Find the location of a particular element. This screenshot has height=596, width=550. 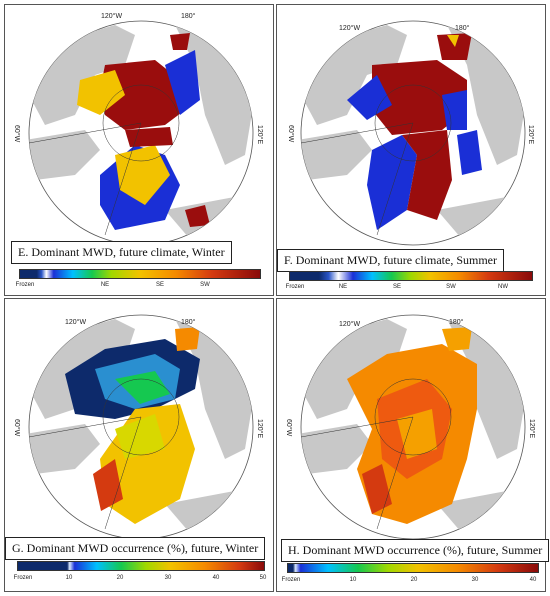

caption-e: E. Dominant MWD, future climate, Winter is located at coordinates (121, 252).